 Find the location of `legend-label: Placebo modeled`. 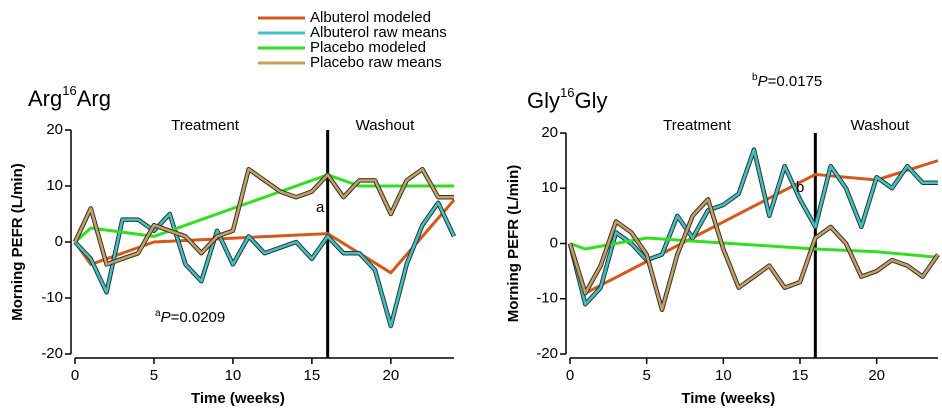

legend-label: Placebo modeled is located at coordinates (368, 47).